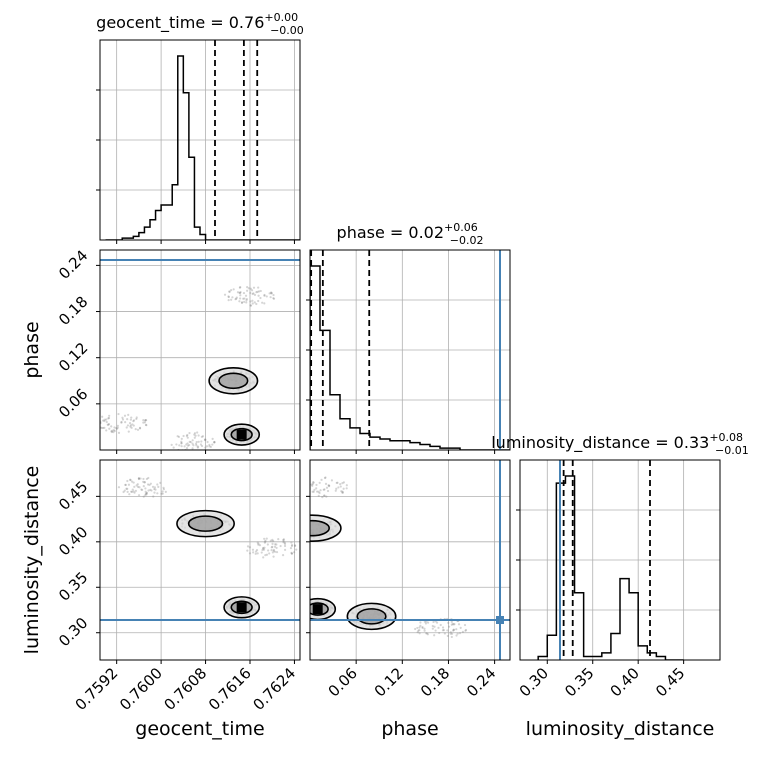 Image resolution: width=760 pixels, height=760 pixels. Describe the element at coordinates (389, 682) in the screenshot. I see `x-tick-label: 0.12` at that location.